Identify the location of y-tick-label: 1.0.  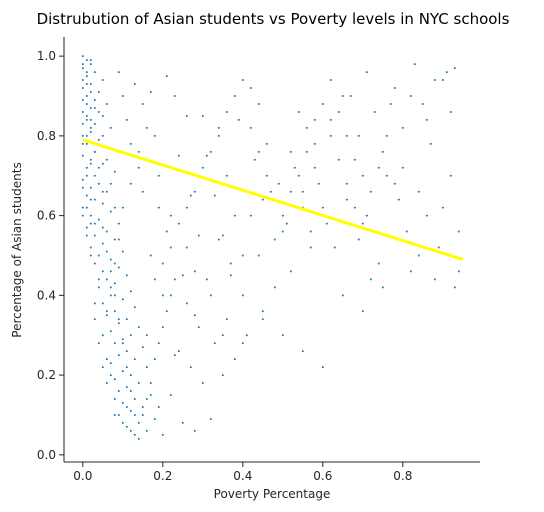
(46, 56).